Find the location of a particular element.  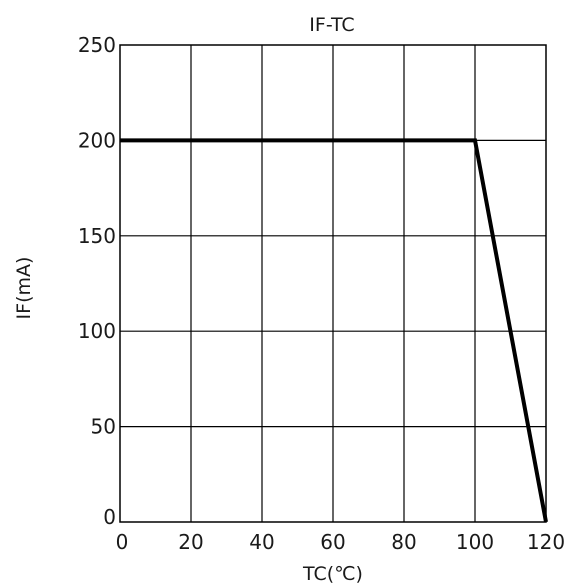

x-axis-label: TC(℃) is located at coordinates (332, 574).